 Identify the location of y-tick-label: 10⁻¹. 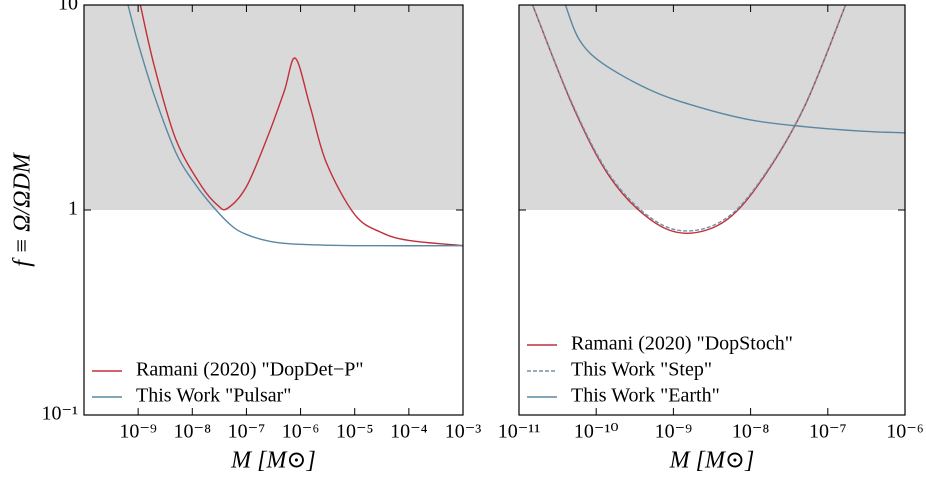
(59, 414).